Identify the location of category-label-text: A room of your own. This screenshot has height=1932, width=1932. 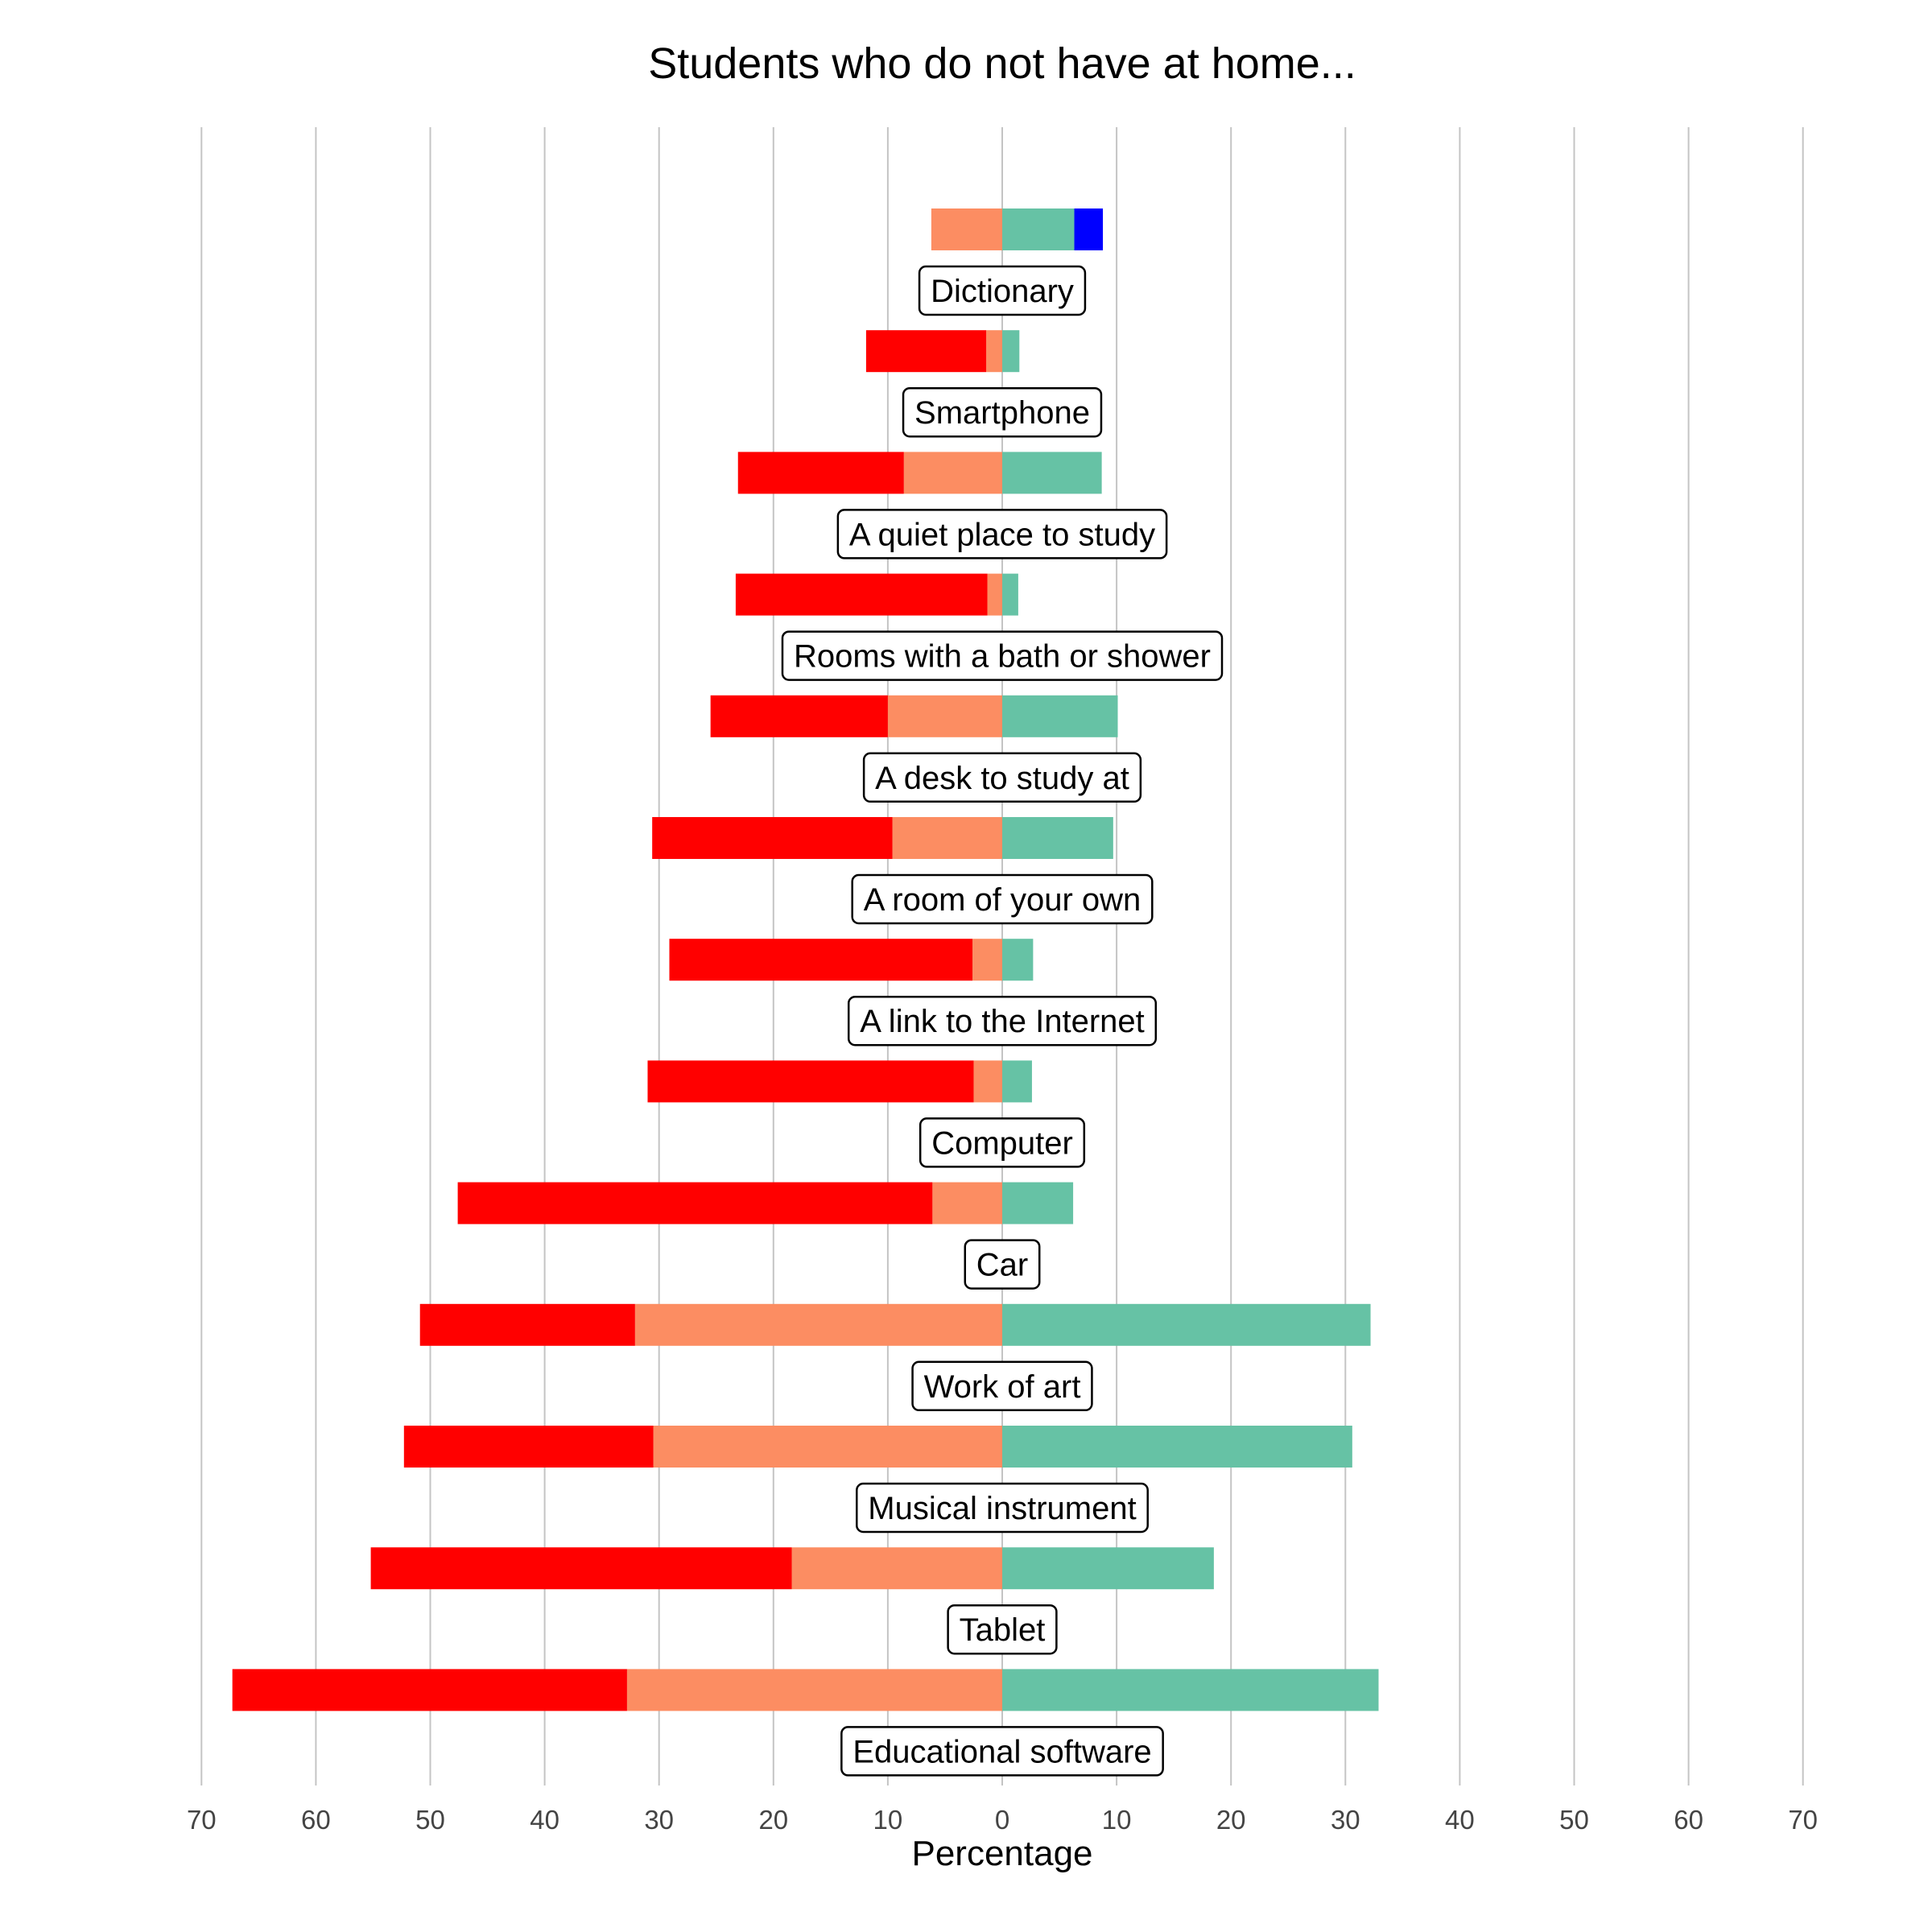
(1002, 900).